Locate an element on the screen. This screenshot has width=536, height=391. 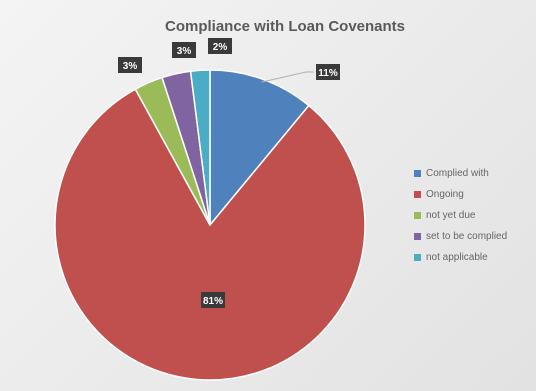
pie-slice-not-applicable is located at coordinates (200, 147).